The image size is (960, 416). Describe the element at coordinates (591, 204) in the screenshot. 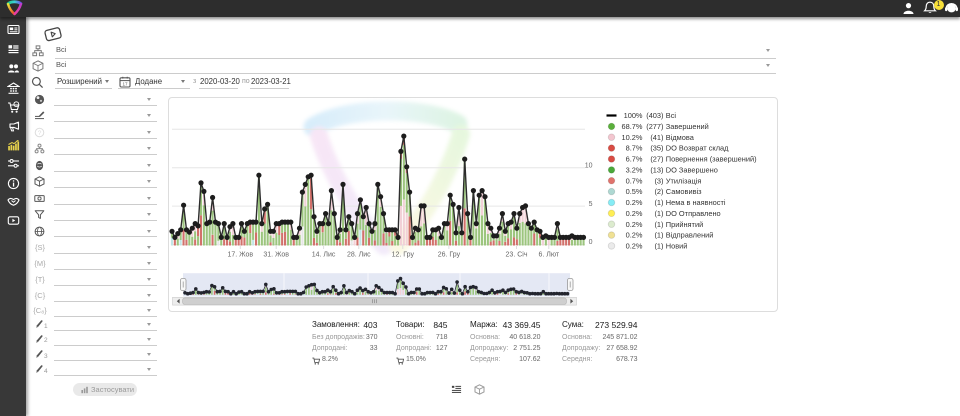

I see `svg-text: 5` at that location.